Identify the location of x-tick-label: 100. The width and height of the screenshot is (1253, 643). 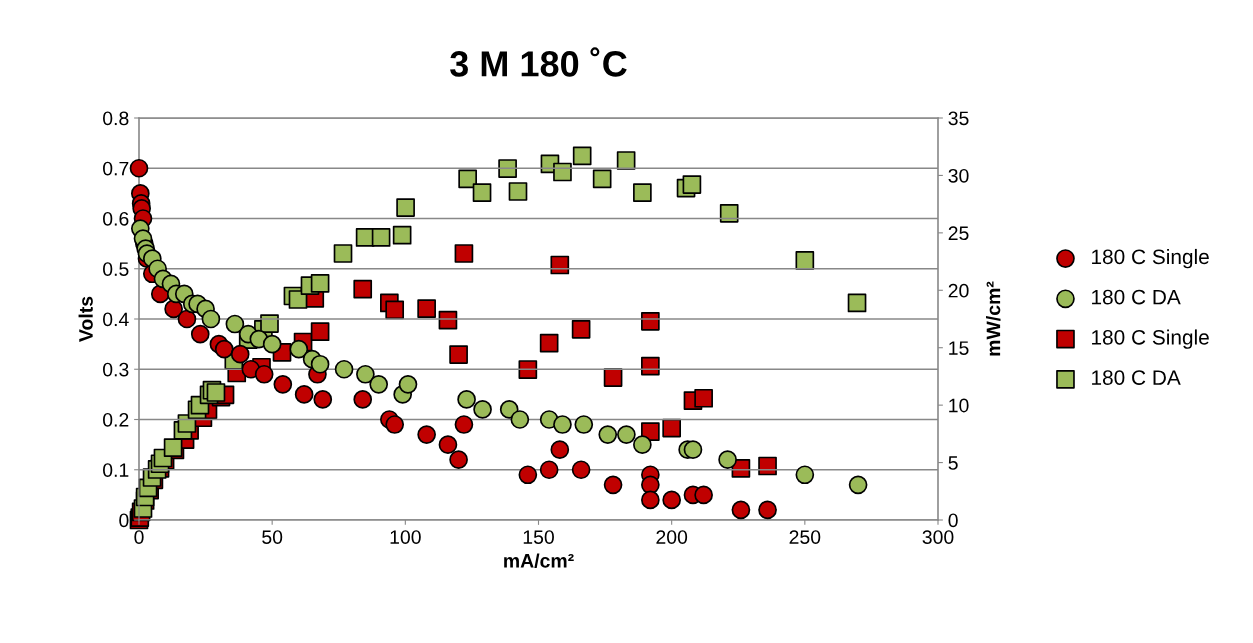
(405, 537).